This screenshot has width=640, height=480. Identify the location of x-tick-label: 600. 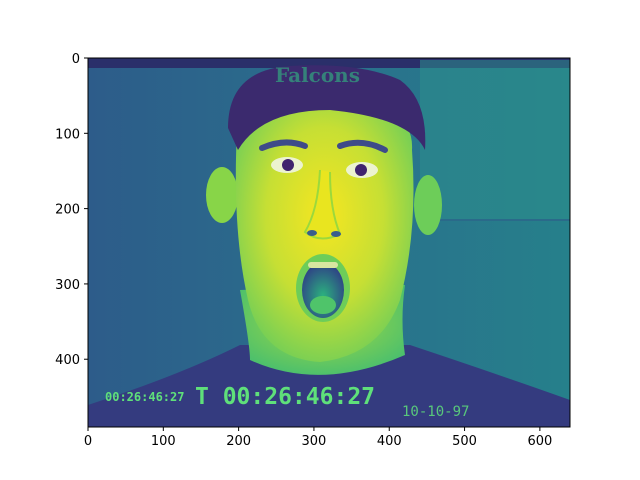
(539, 441).